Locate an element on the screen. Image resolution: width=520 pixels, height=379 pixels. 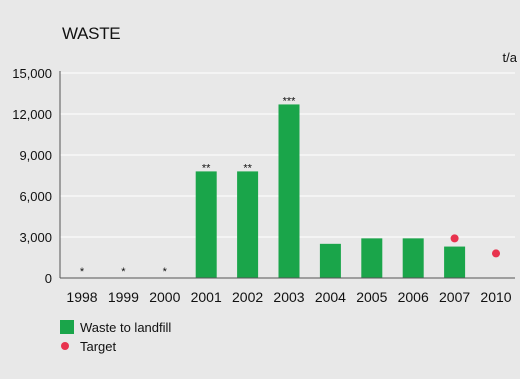
y-tick-label: 9,000 is located at coordinates (35, 155).